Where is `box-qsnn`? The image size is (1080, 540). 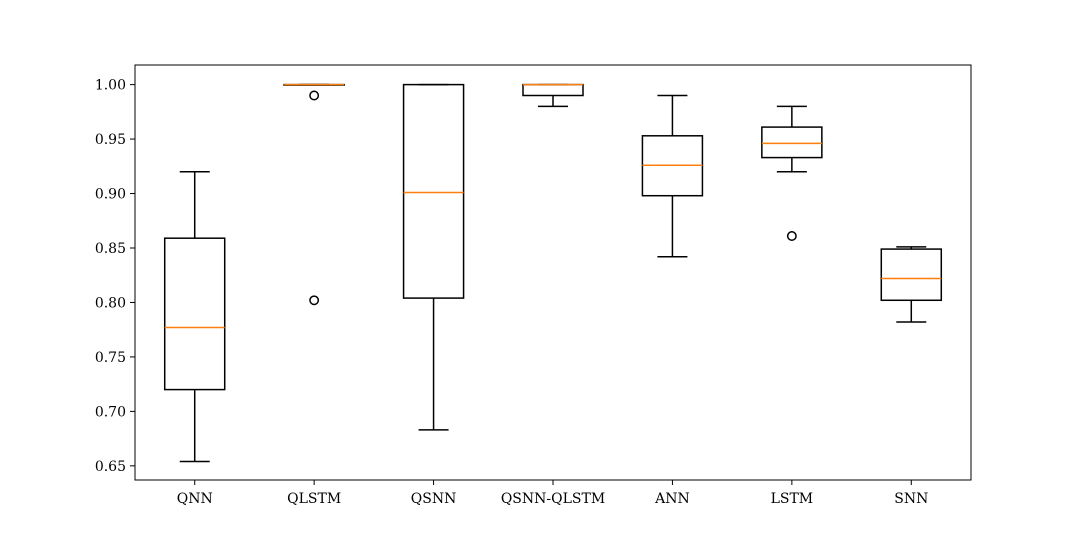 box-qsnn is located at coordinates (433, 257).